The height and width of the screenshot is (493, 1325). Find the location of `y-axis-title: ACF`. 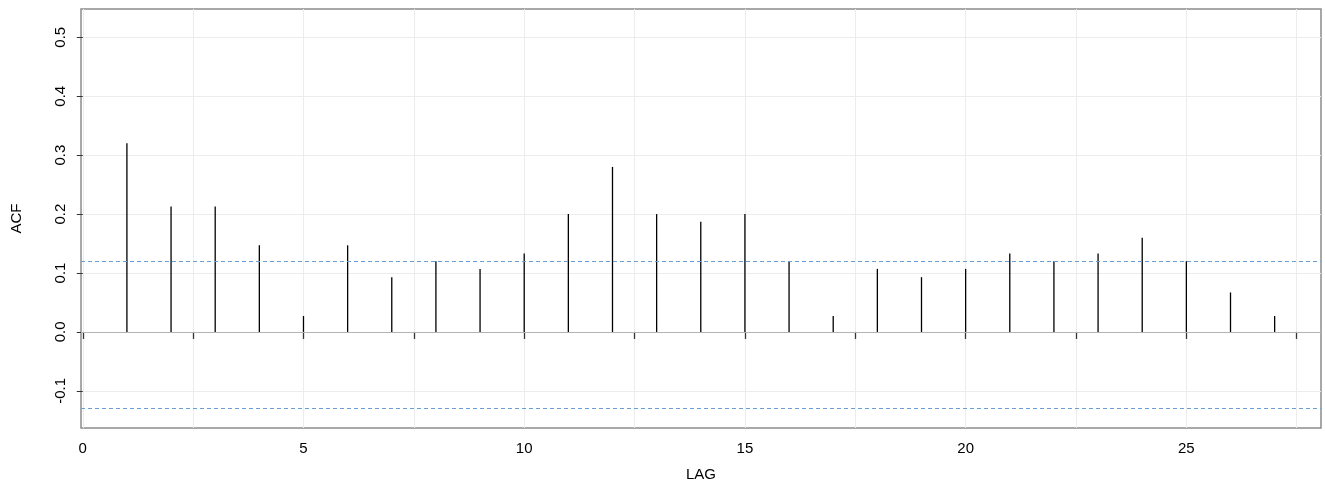

y-axis-title: ACF is located at coordinates (15, 218).